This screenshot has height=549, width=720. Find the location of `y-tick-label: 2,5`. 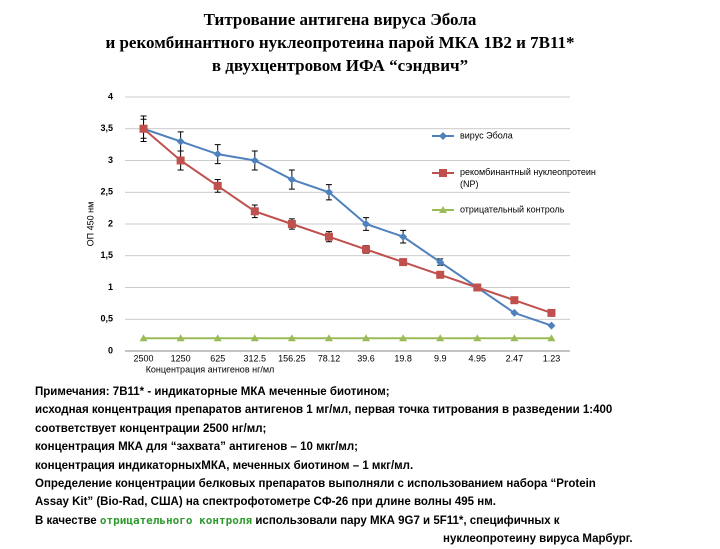

y-tick-label: 2,5 is located at coordinates (106, 192).